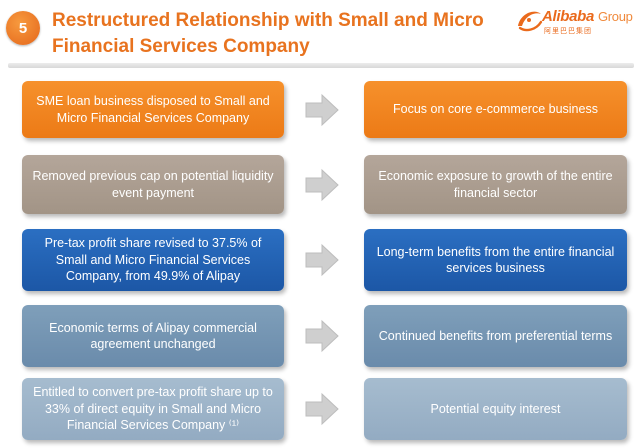 The height and width of the screenshot is (448, 640). I want to click on logo-wordmark: Alibaba Group, so click(587, 16).